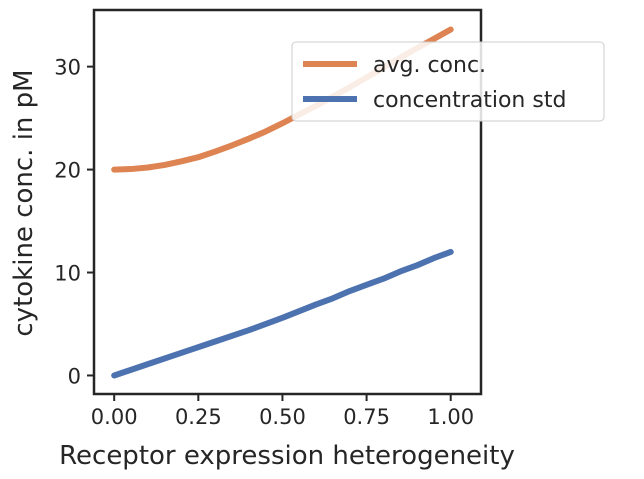 The height and width of the screenshot is (479, 644). What do you see at coordinates (74, 376) in the screenshot?
I see `y-tick-label: 0` at bounding box center [74, 376].